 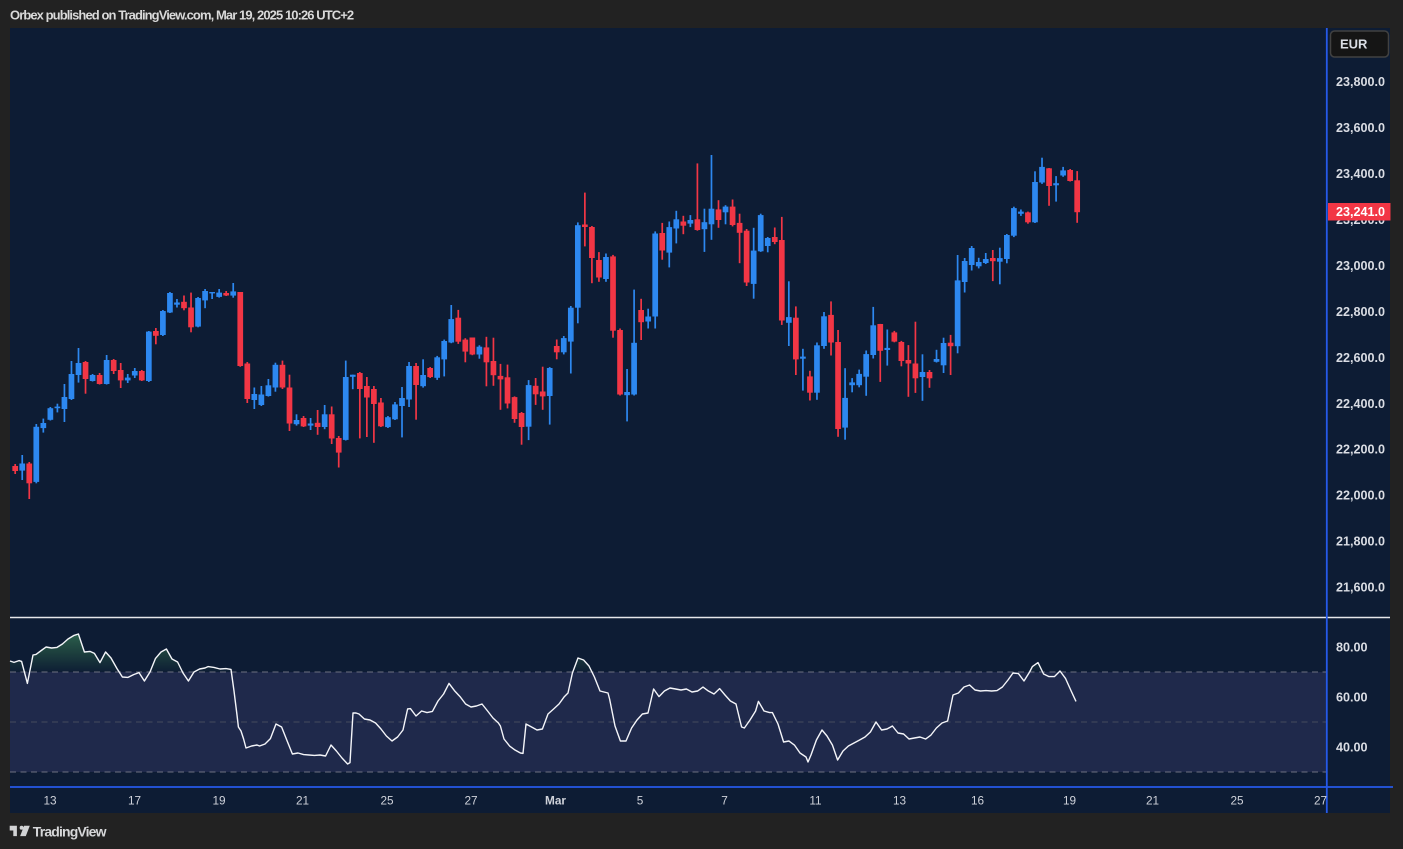 I want to click on svg-text: 22,000.0, so click(x=1360, y=496).